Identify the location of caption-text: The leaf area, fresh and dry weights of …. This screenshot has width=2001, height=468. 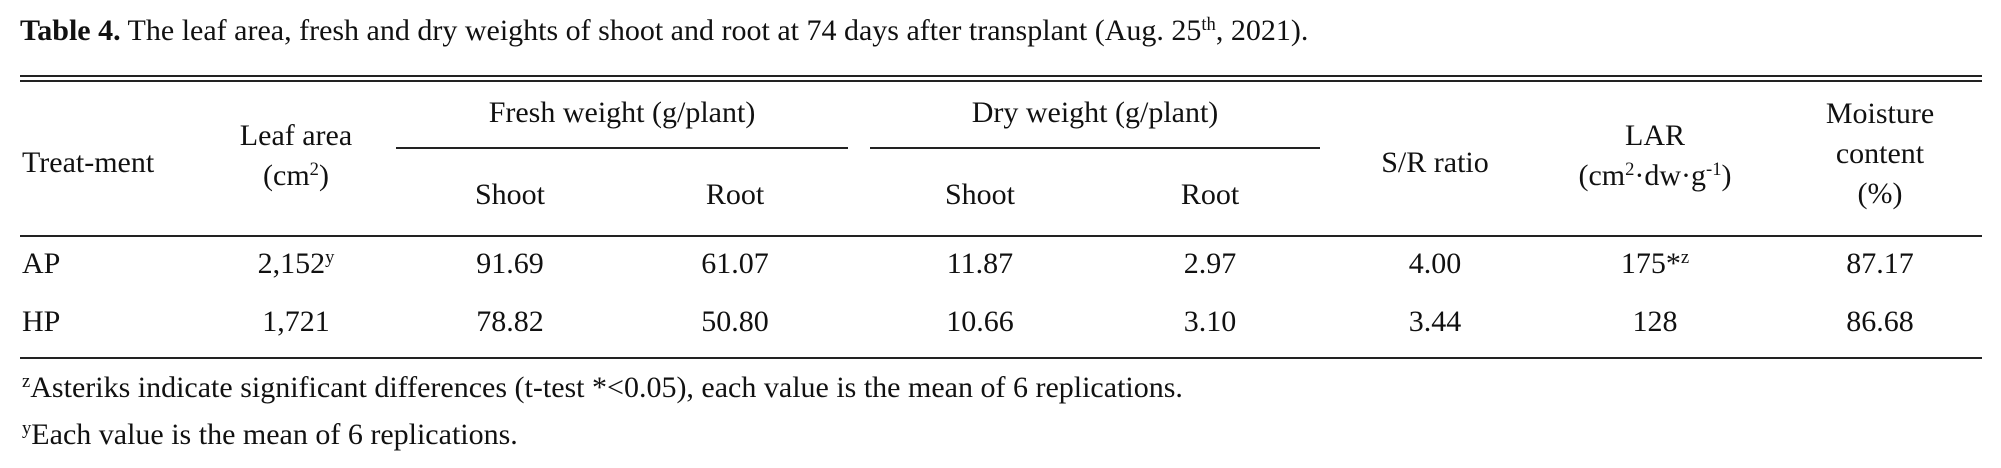
(661, 30).